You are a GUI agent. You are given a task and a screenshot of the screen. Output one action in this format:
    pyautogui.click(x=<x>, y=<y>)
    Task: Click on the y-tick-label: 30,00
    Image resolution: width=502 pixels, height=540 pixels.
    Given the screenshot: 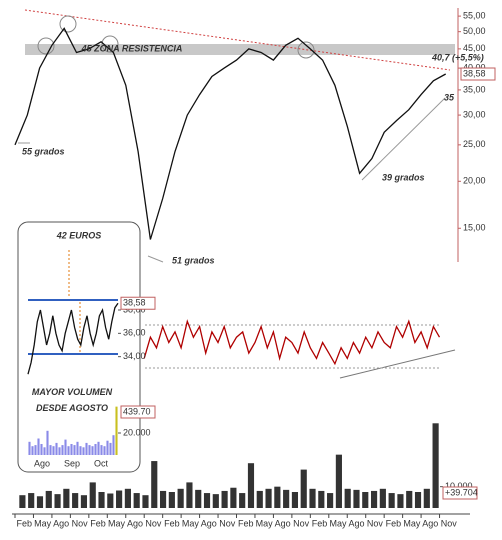 What is the action you would take?
    pyautogui.click(x=474, y=114)
    